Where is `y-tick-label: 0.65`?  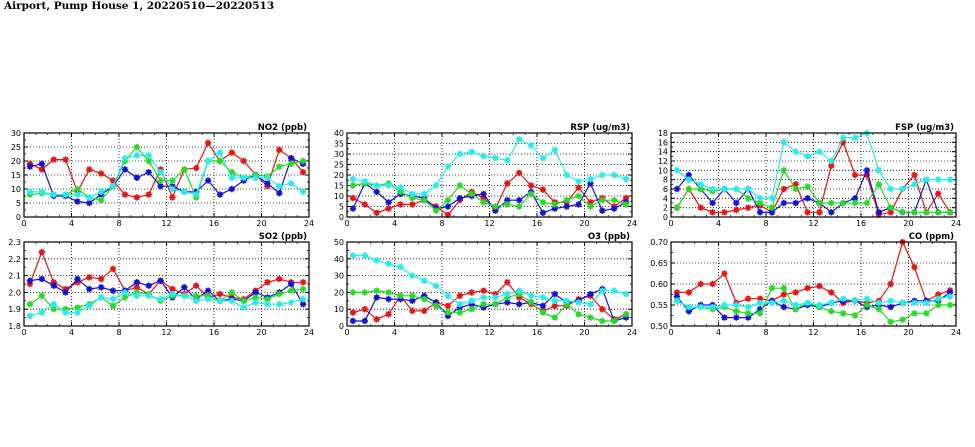 y-tick-label: 0.65 is located at coordinates (659, 263).